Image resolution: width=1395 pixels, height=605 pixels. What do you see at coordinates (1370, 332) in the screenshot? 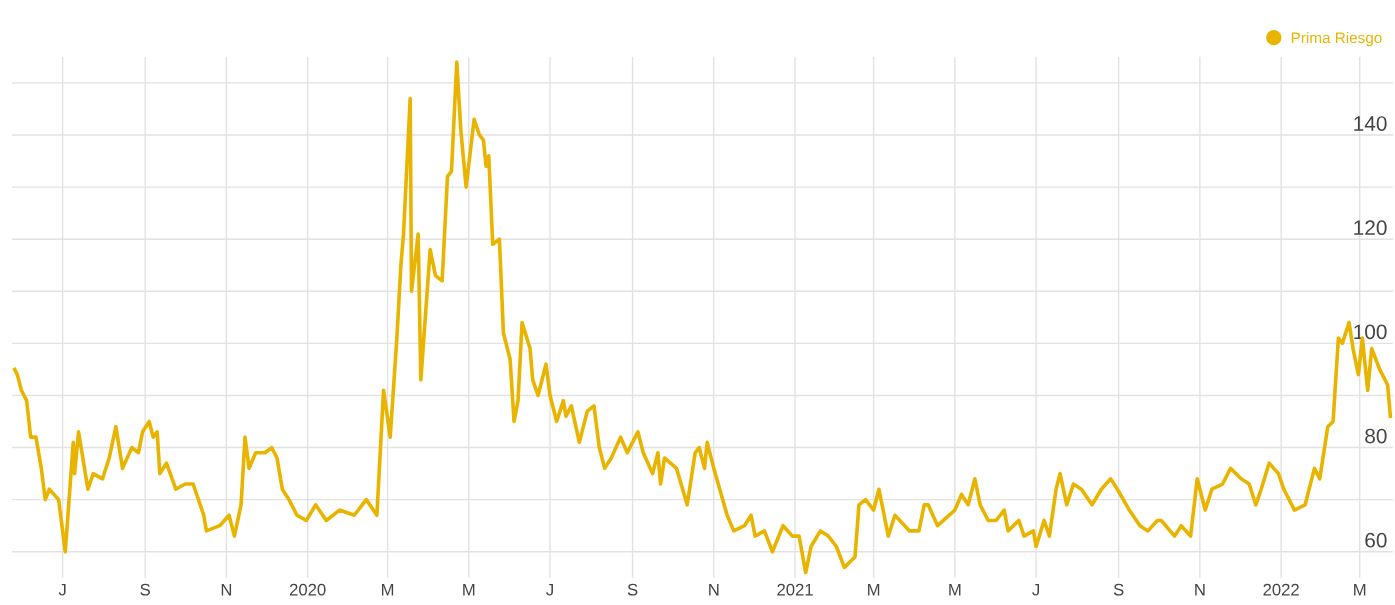
I see `y-tick-label: 100` at bounding box center [1370, 332].